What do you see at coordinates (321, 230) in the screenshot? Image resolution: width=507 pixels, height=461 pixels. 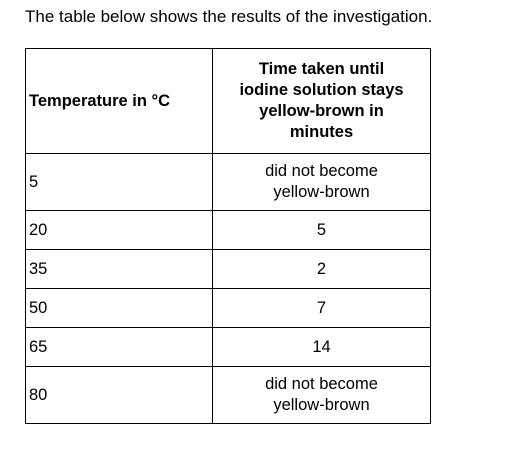 I see `time-cell: 5` at bounding box center [321, 230].